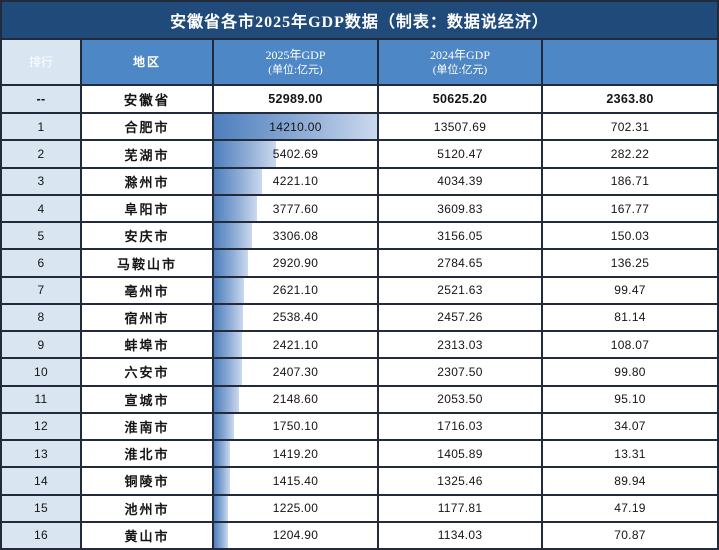 This screenshot has width=719, height=550. Describe the element at coordinates (630, 535) in the screenshot. I see `diff-cell-value: 70.87` at that location.